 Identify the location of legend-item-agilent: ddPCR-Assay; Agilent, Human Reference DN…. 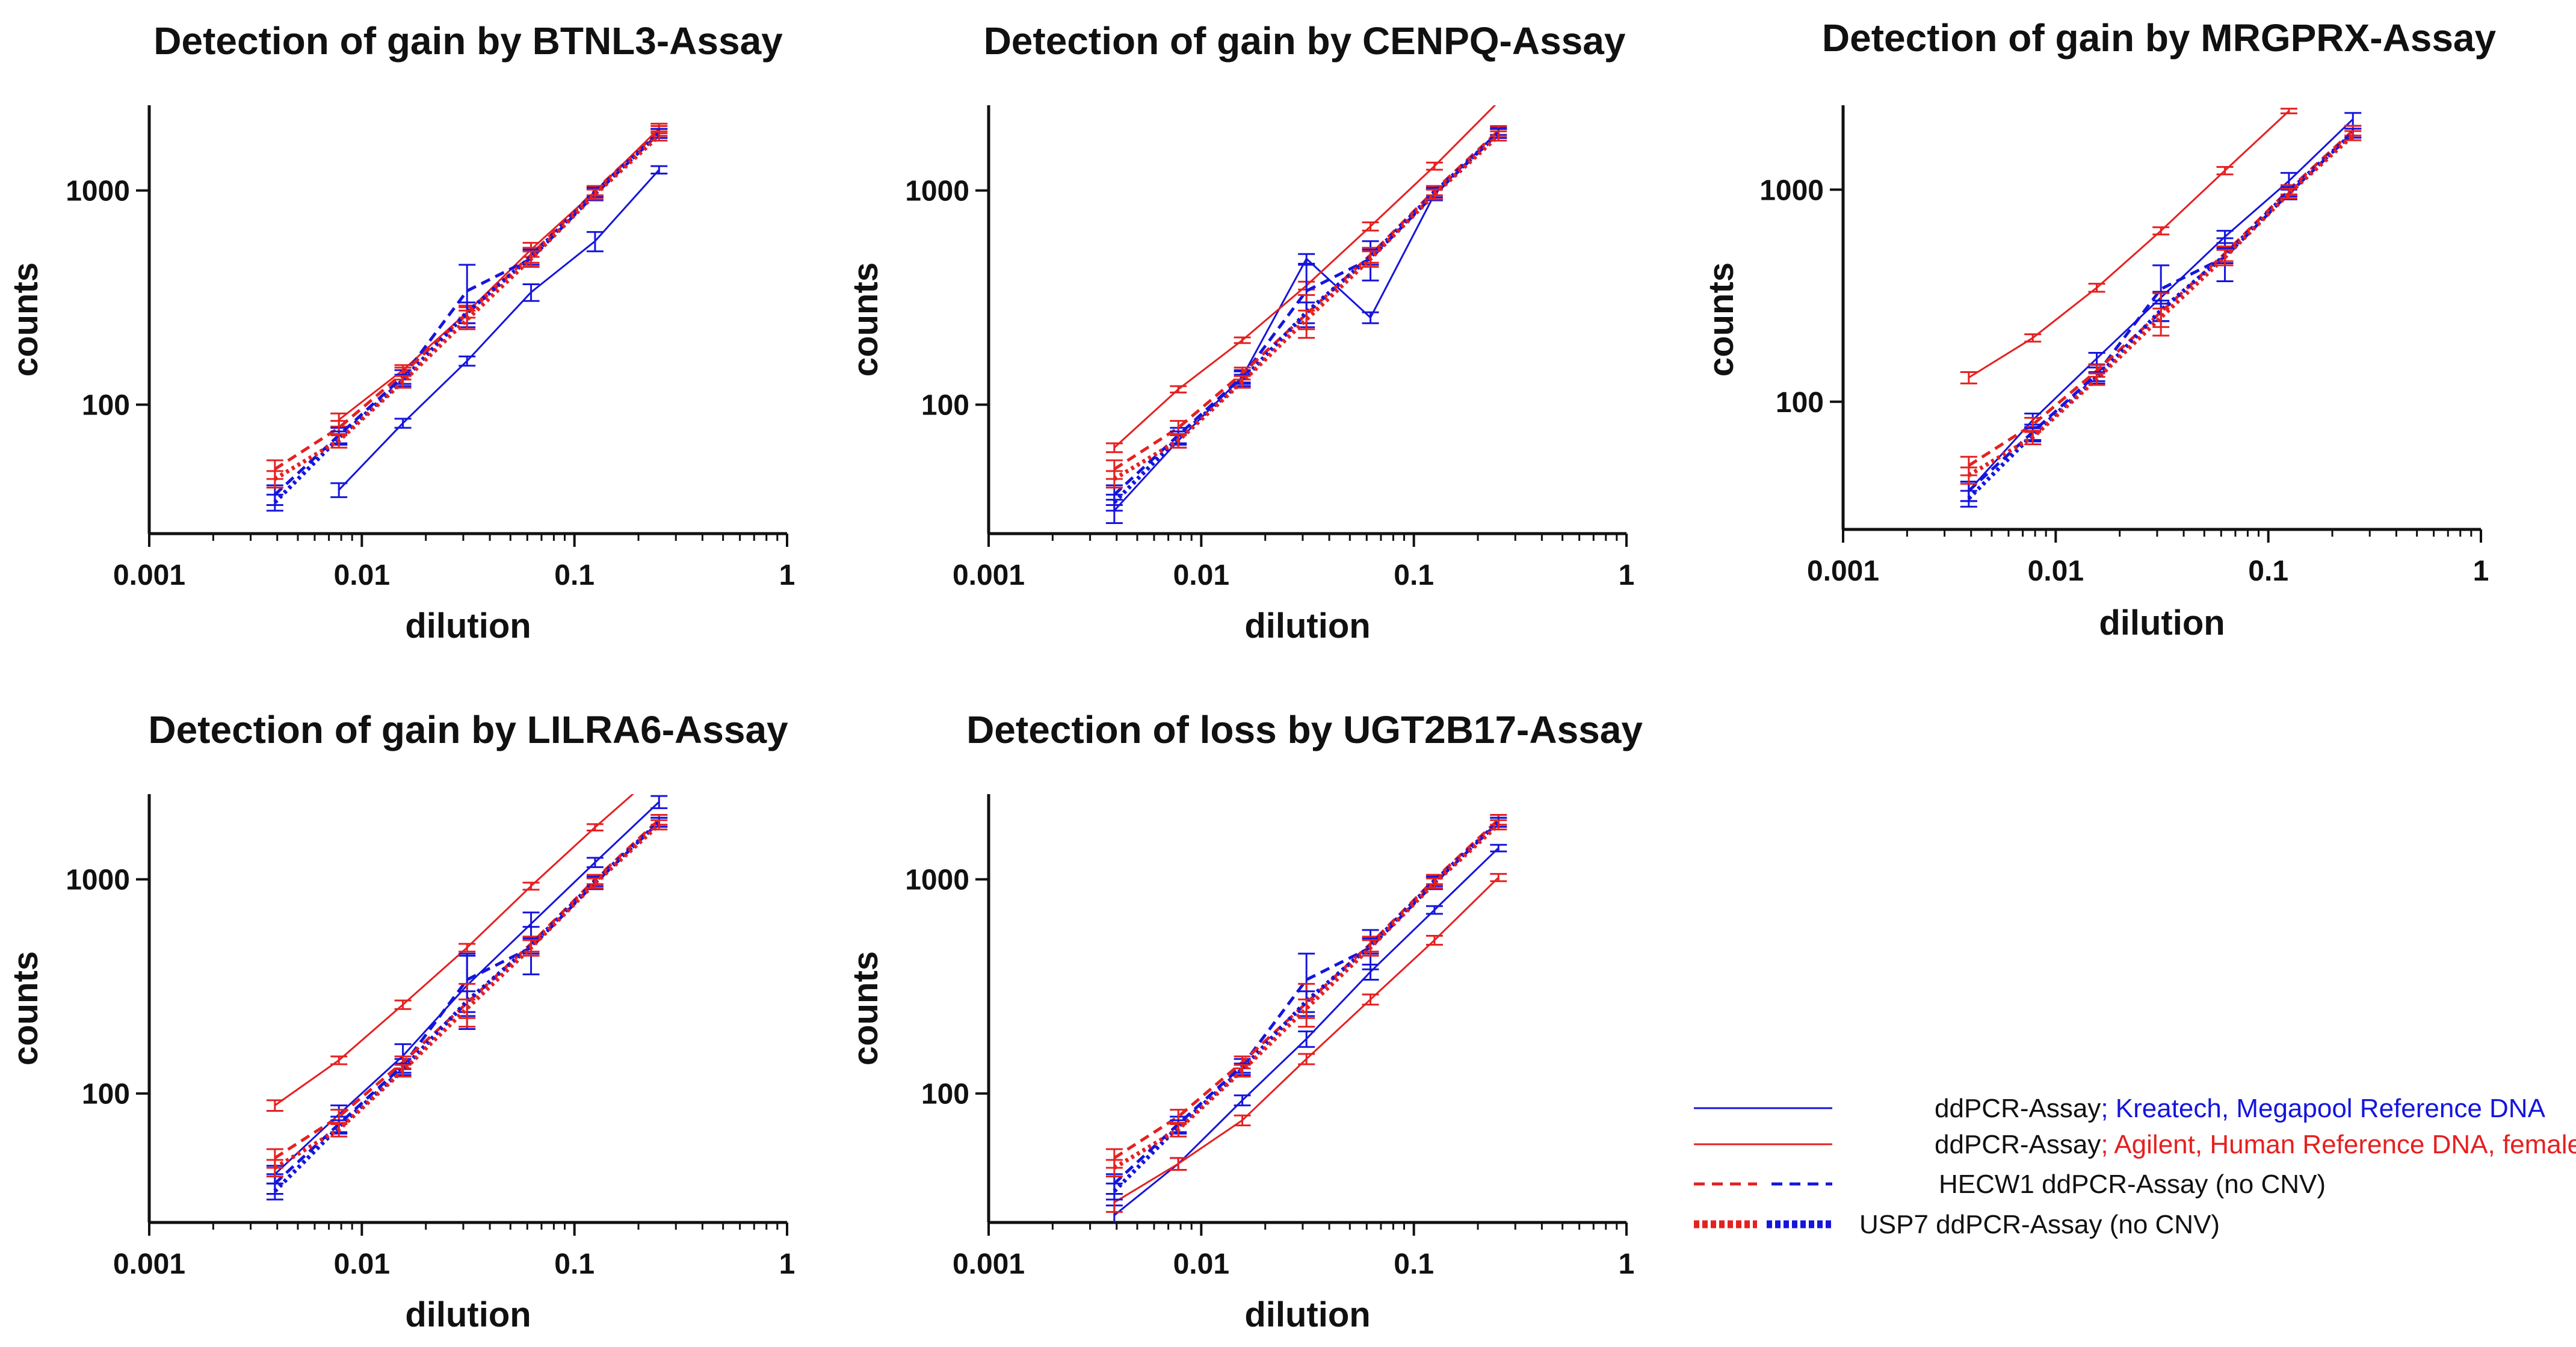
(2135, 1144).